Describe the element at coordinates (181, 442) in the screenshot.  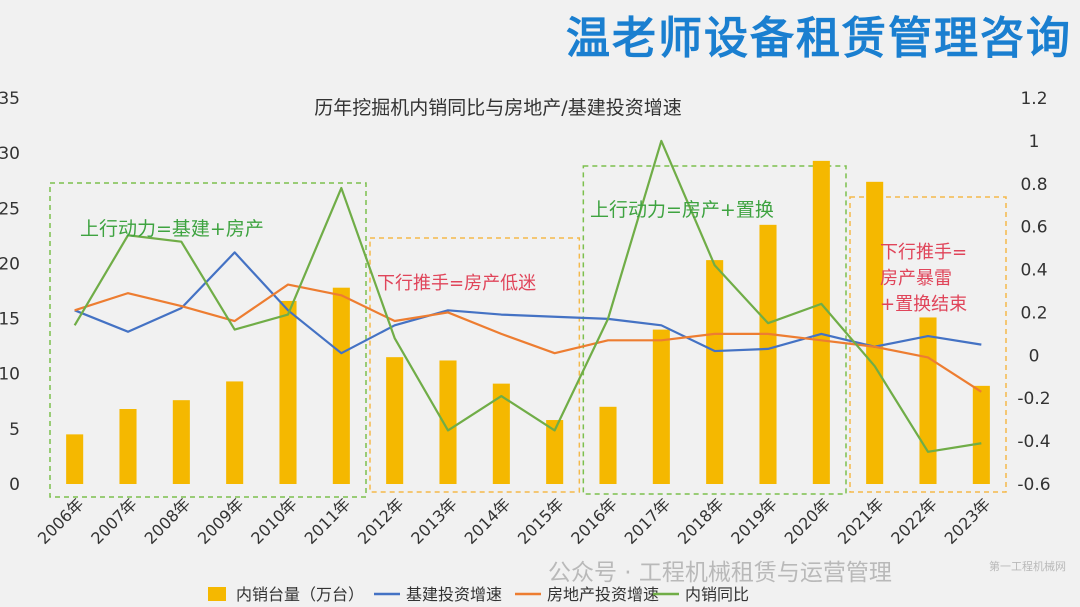
I see `bar-2008年` at that location.